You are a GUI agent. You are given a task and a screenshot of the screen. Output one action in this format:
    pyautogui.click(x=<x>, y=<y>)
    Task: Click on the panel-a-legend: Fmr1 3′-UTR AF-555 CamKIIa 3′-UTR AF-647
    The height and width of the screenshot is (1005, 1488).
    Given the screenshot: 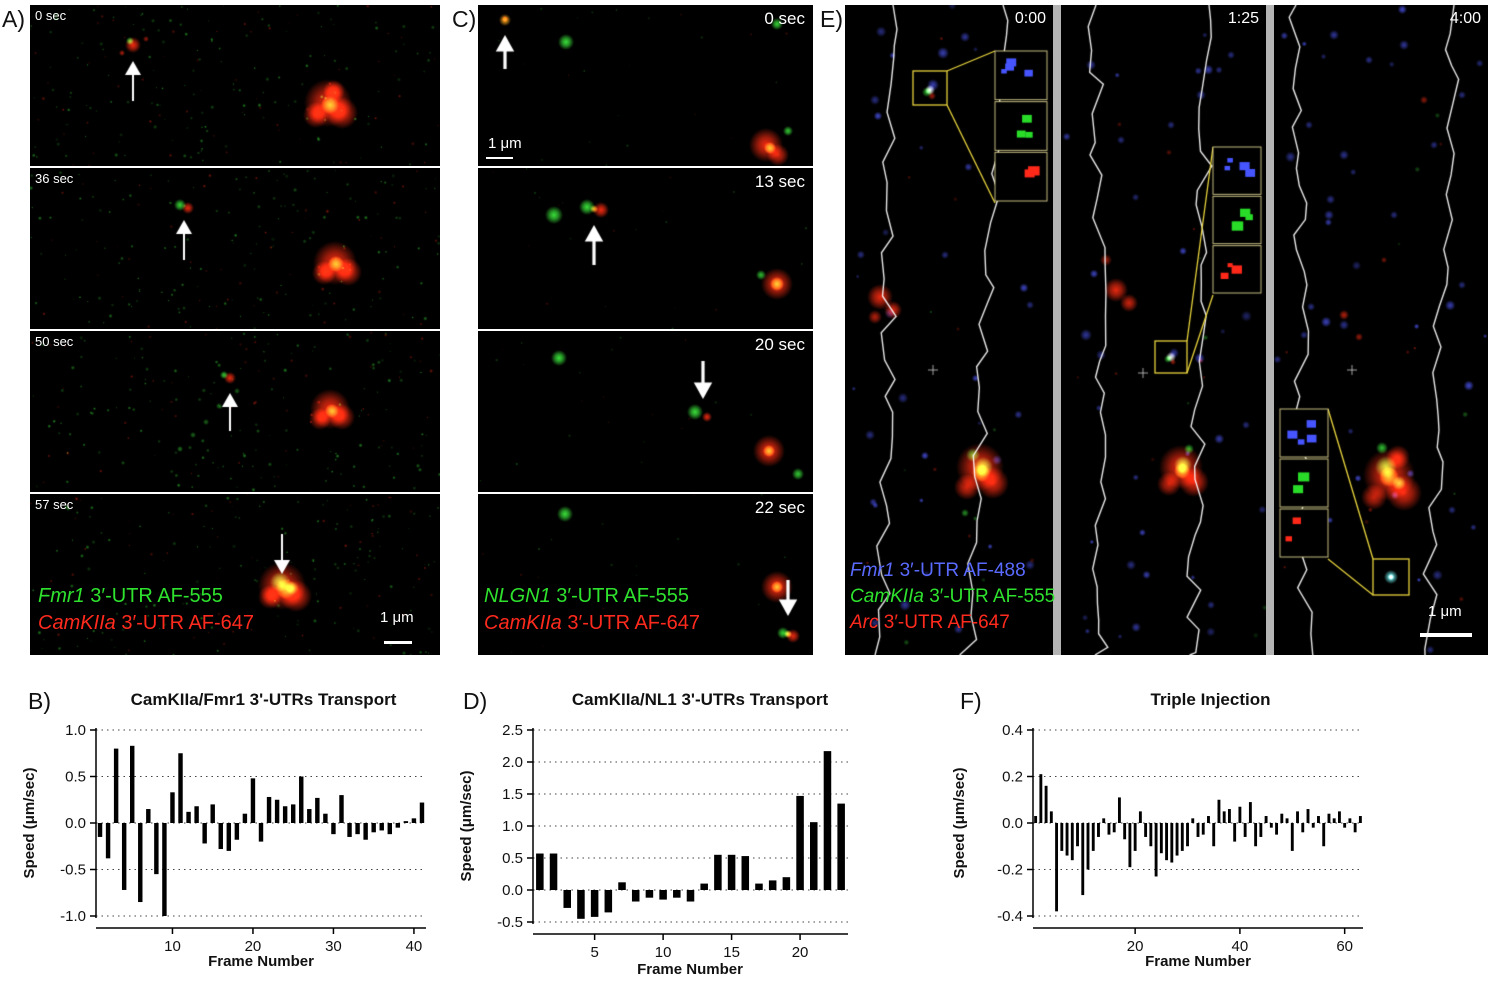 What is the action you would take?
    pyautogui.click(x=146, y=610)
    